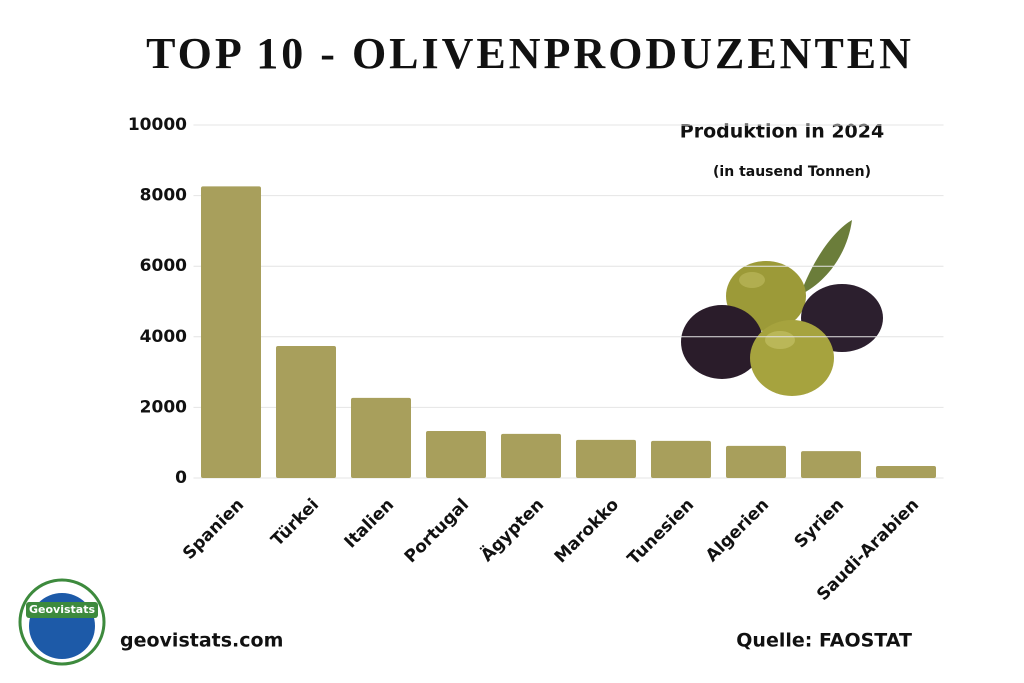  I want to click on x-tick-label: Portugal, so click(437, 531).